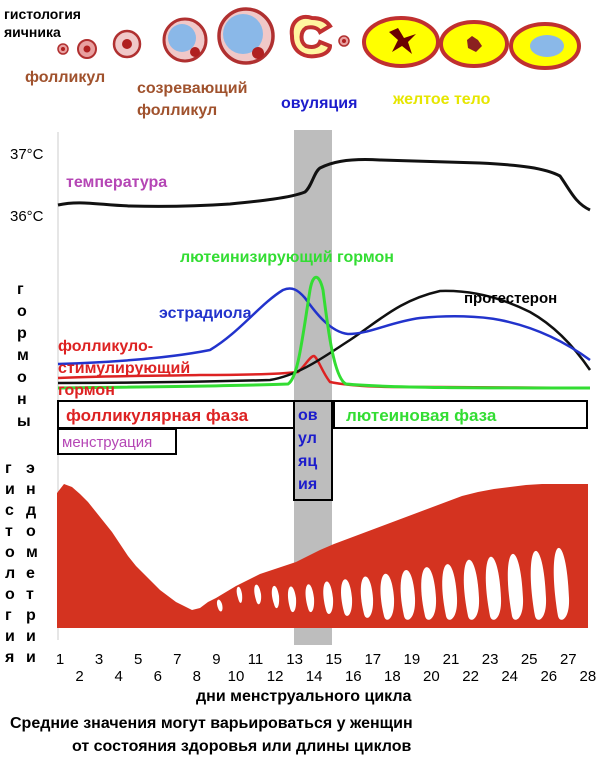 The width and height of the screenshot is (600, 760). I want to click on day-tick-label: 1, so click(60, 659).